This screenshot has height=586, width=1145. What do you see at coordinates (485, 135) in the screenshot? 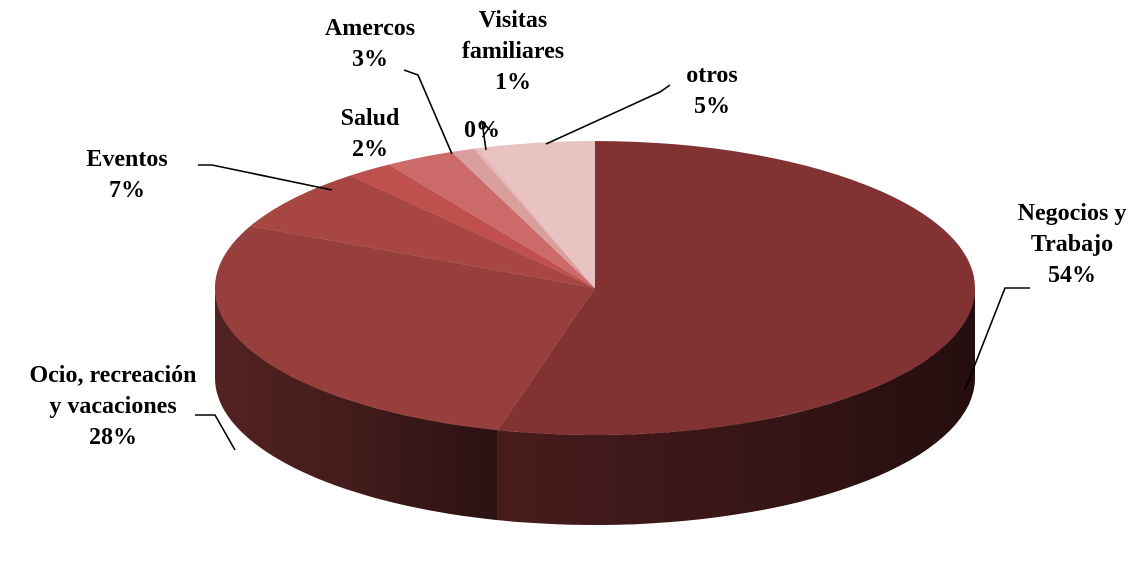
I see `leader-line-visitas-familiares` at bounding box center [485, 135].